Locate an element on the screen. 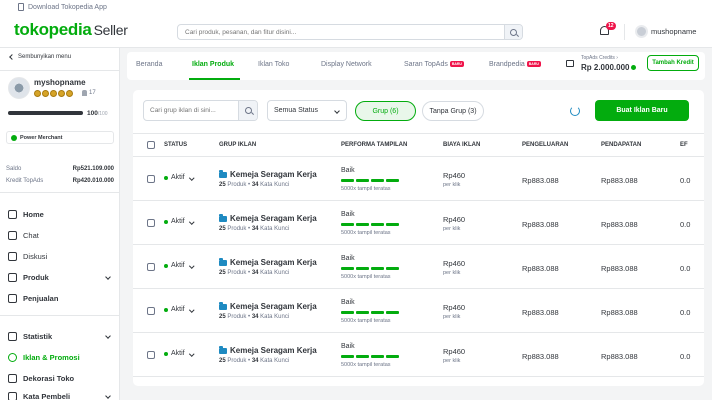  select-all-checkbox is located at coordinates (151, 145).